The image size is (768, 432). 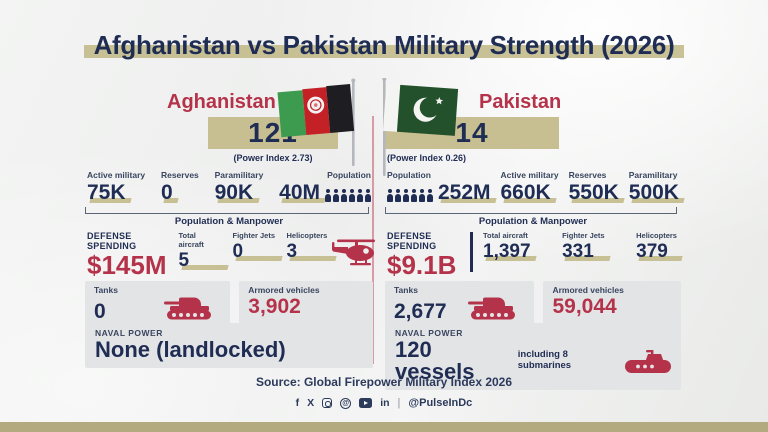 What do you see at coordinates (384, 403) in the screenshot?
I see `social-bar: f X @ in | @PulseInDc` at bounding box center [384, 403].